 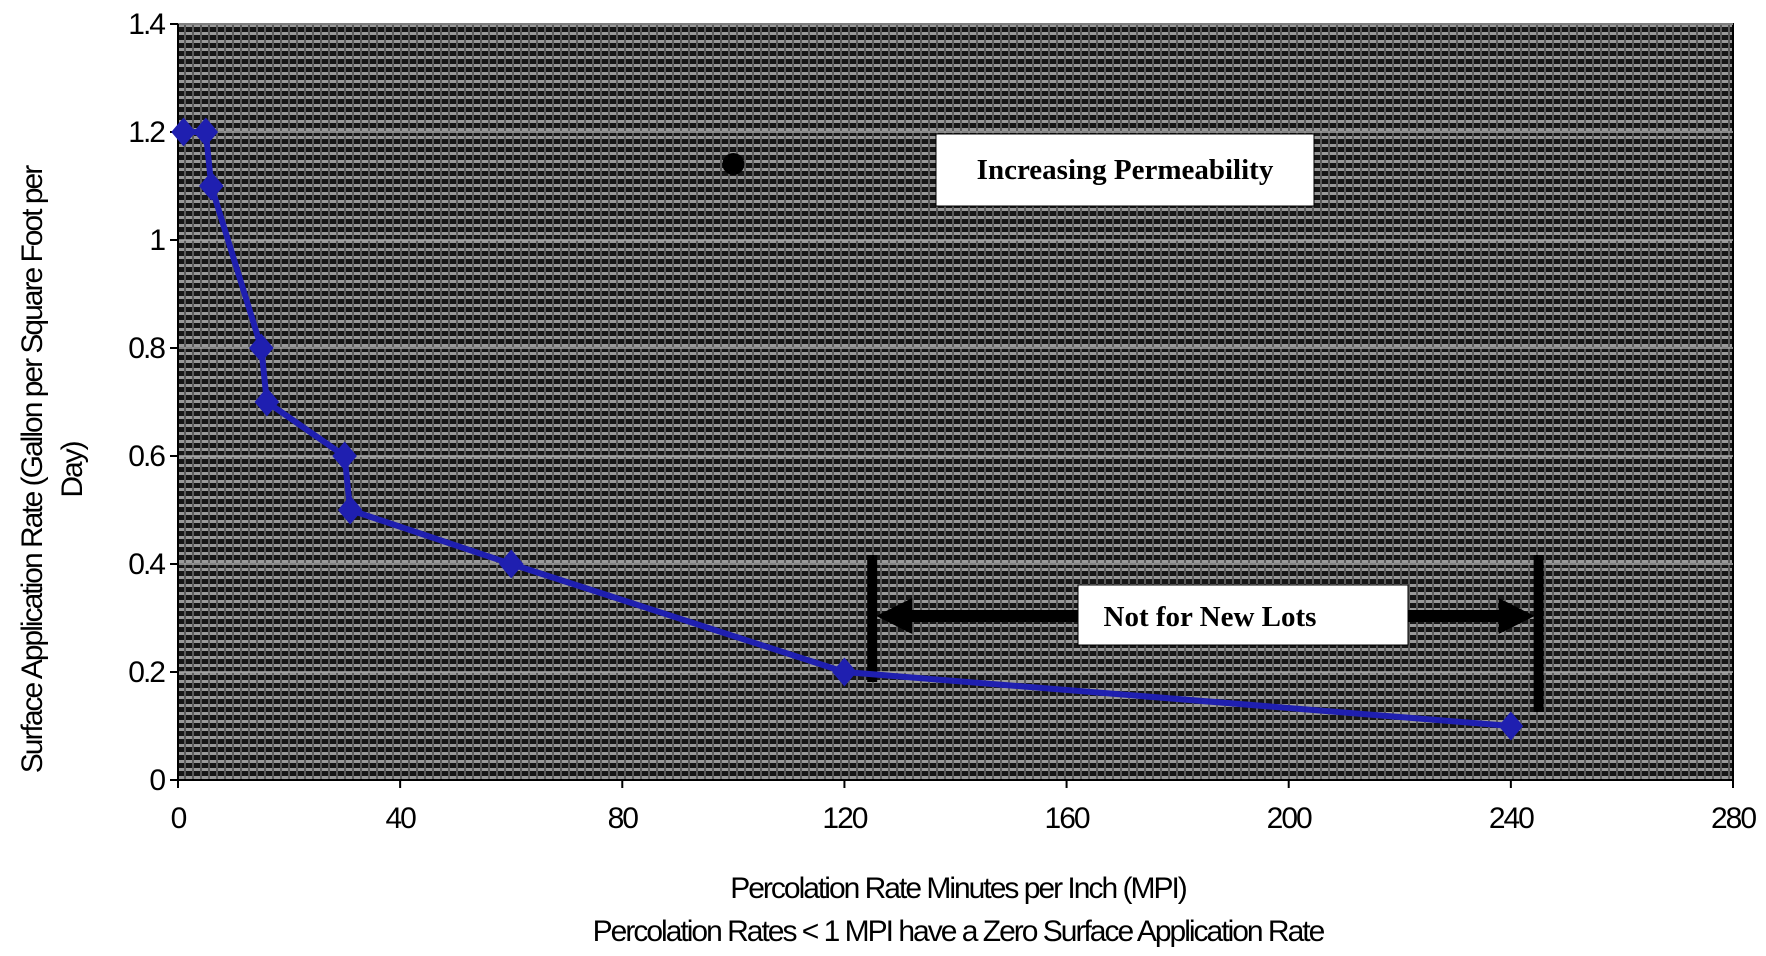 I want to click on y-tick-label: 0, so click(x=157, y=780).